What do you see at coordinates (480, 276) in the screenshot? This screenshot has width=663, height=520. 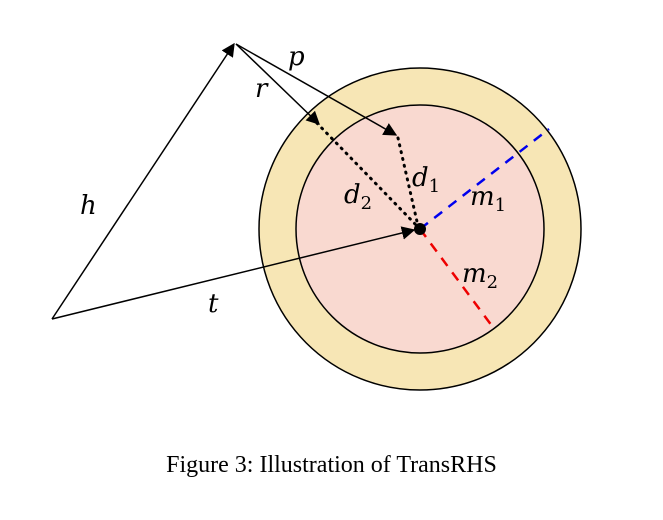 I see `label-m2: m2` at bounding box center [480, 276].